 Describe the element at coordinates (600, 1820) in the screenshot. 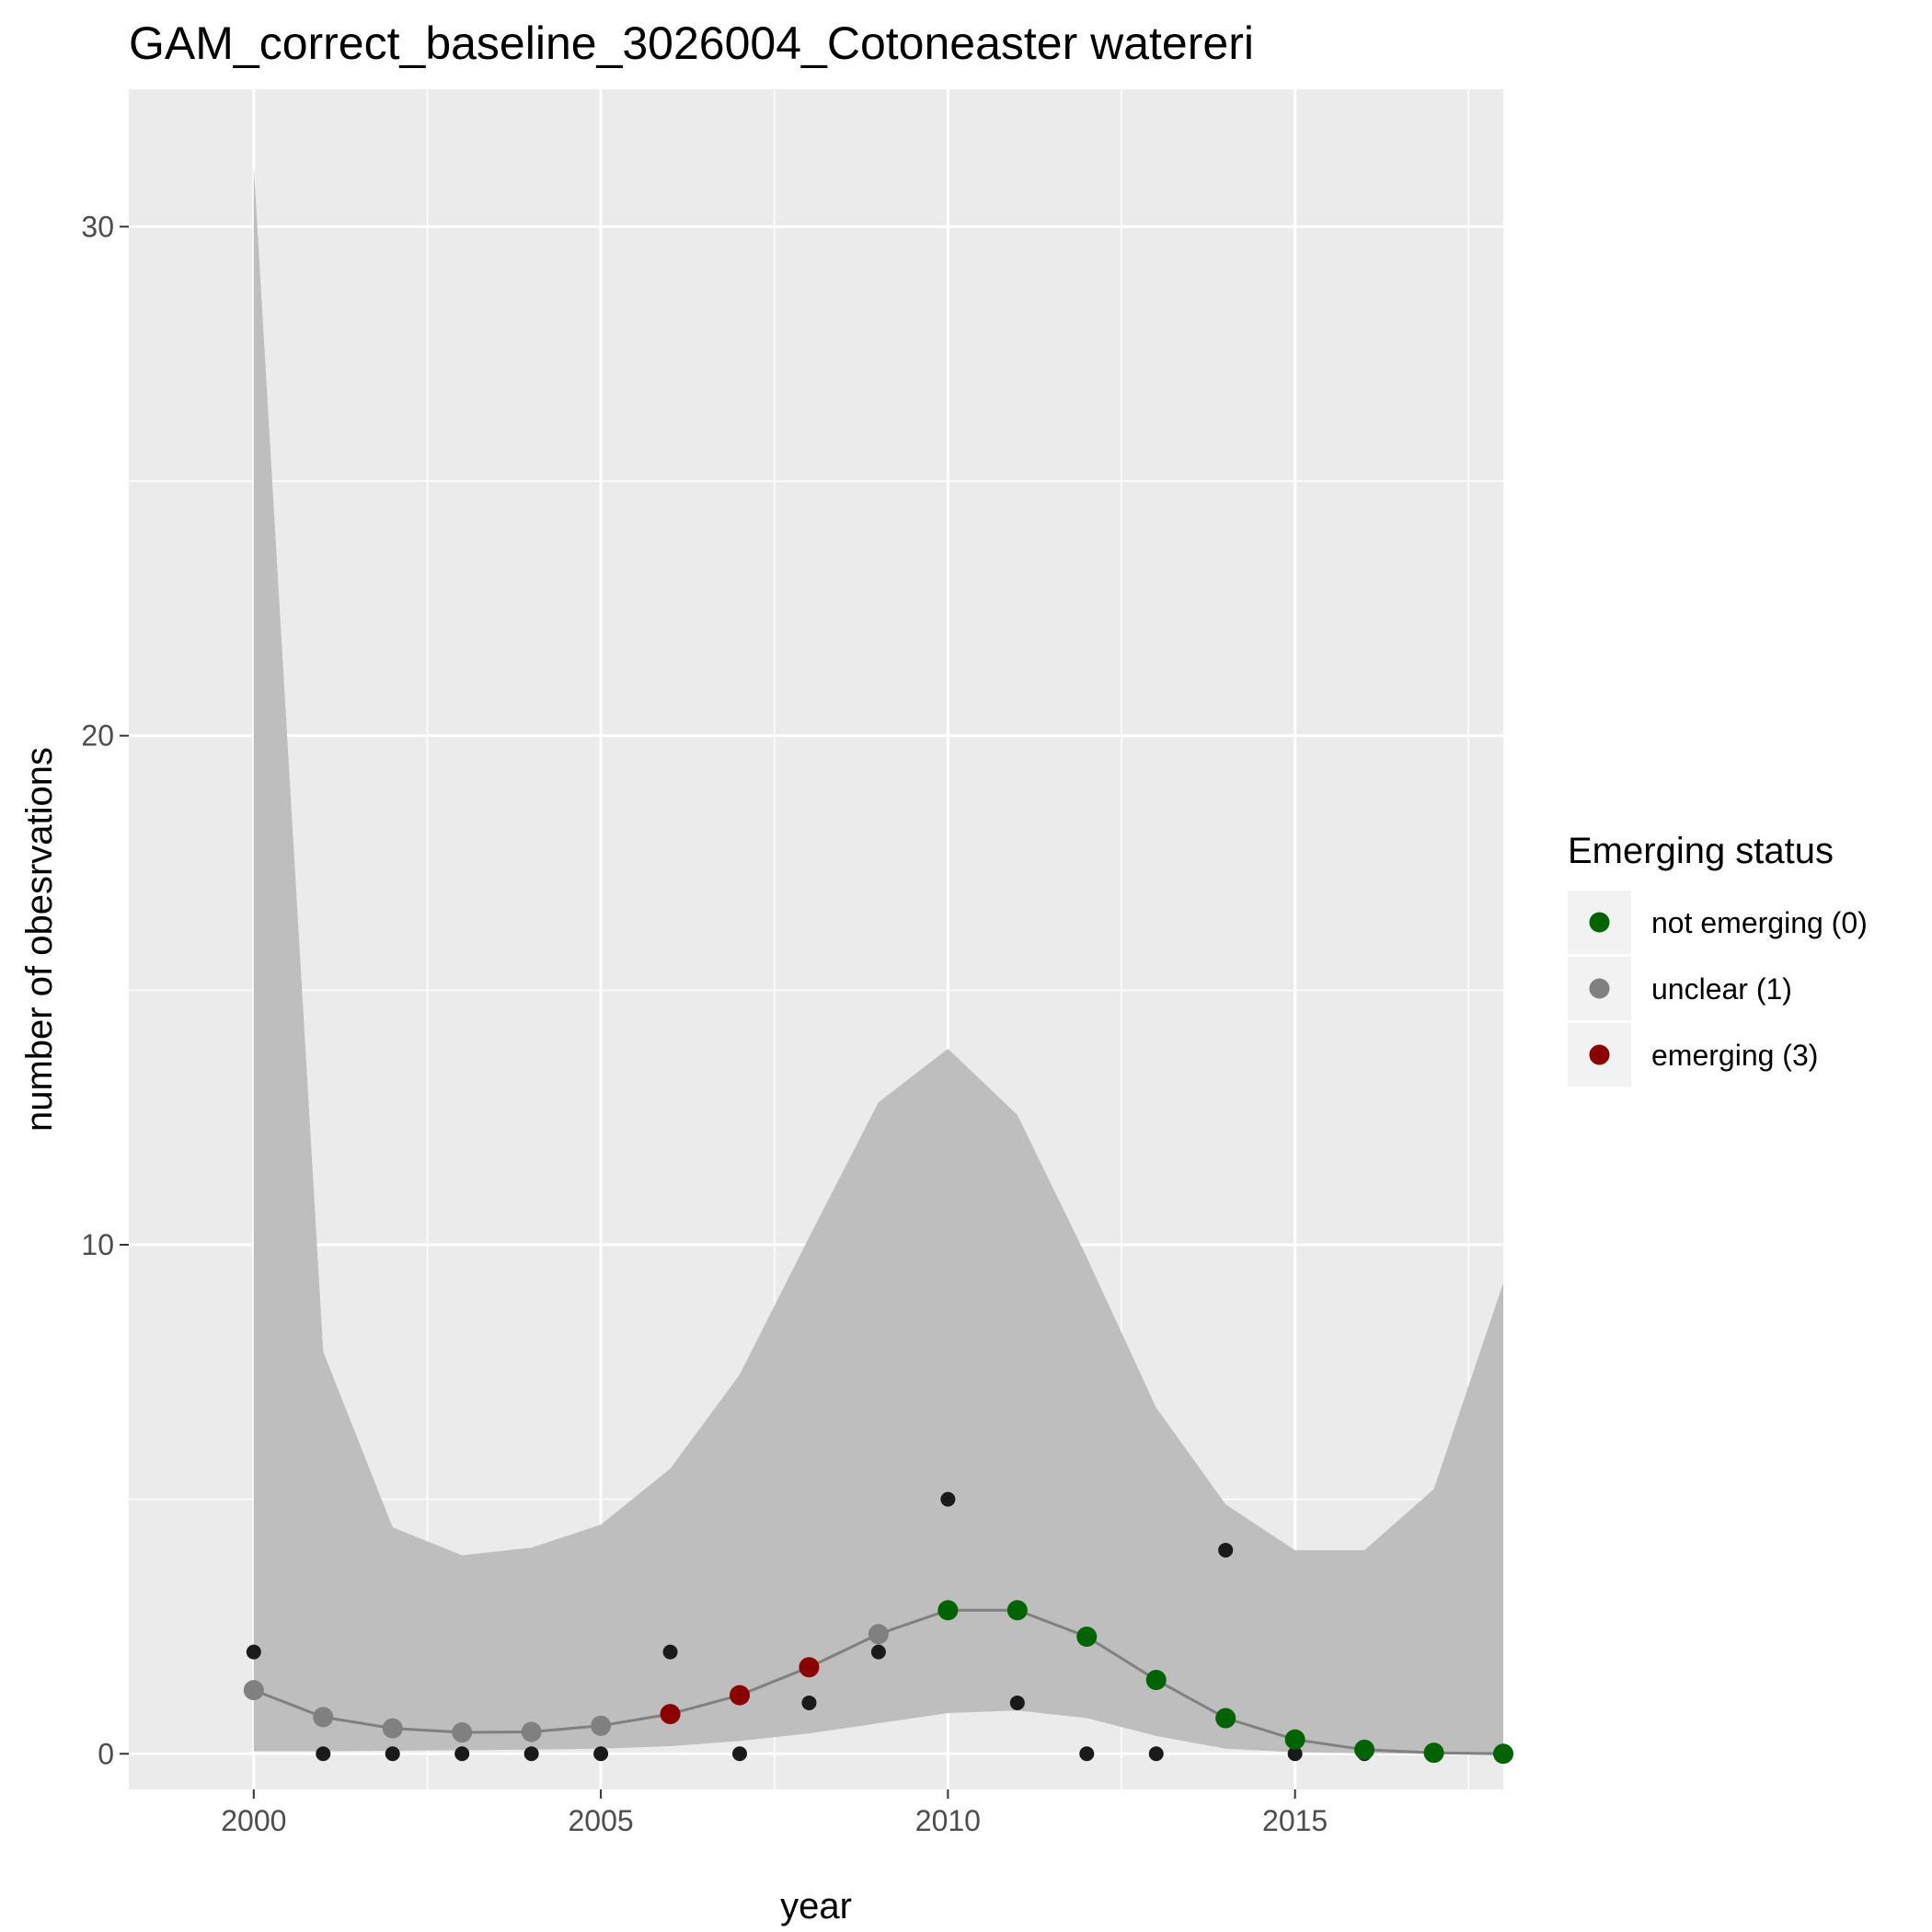

I see `x-tick-label: 2005` at that location.